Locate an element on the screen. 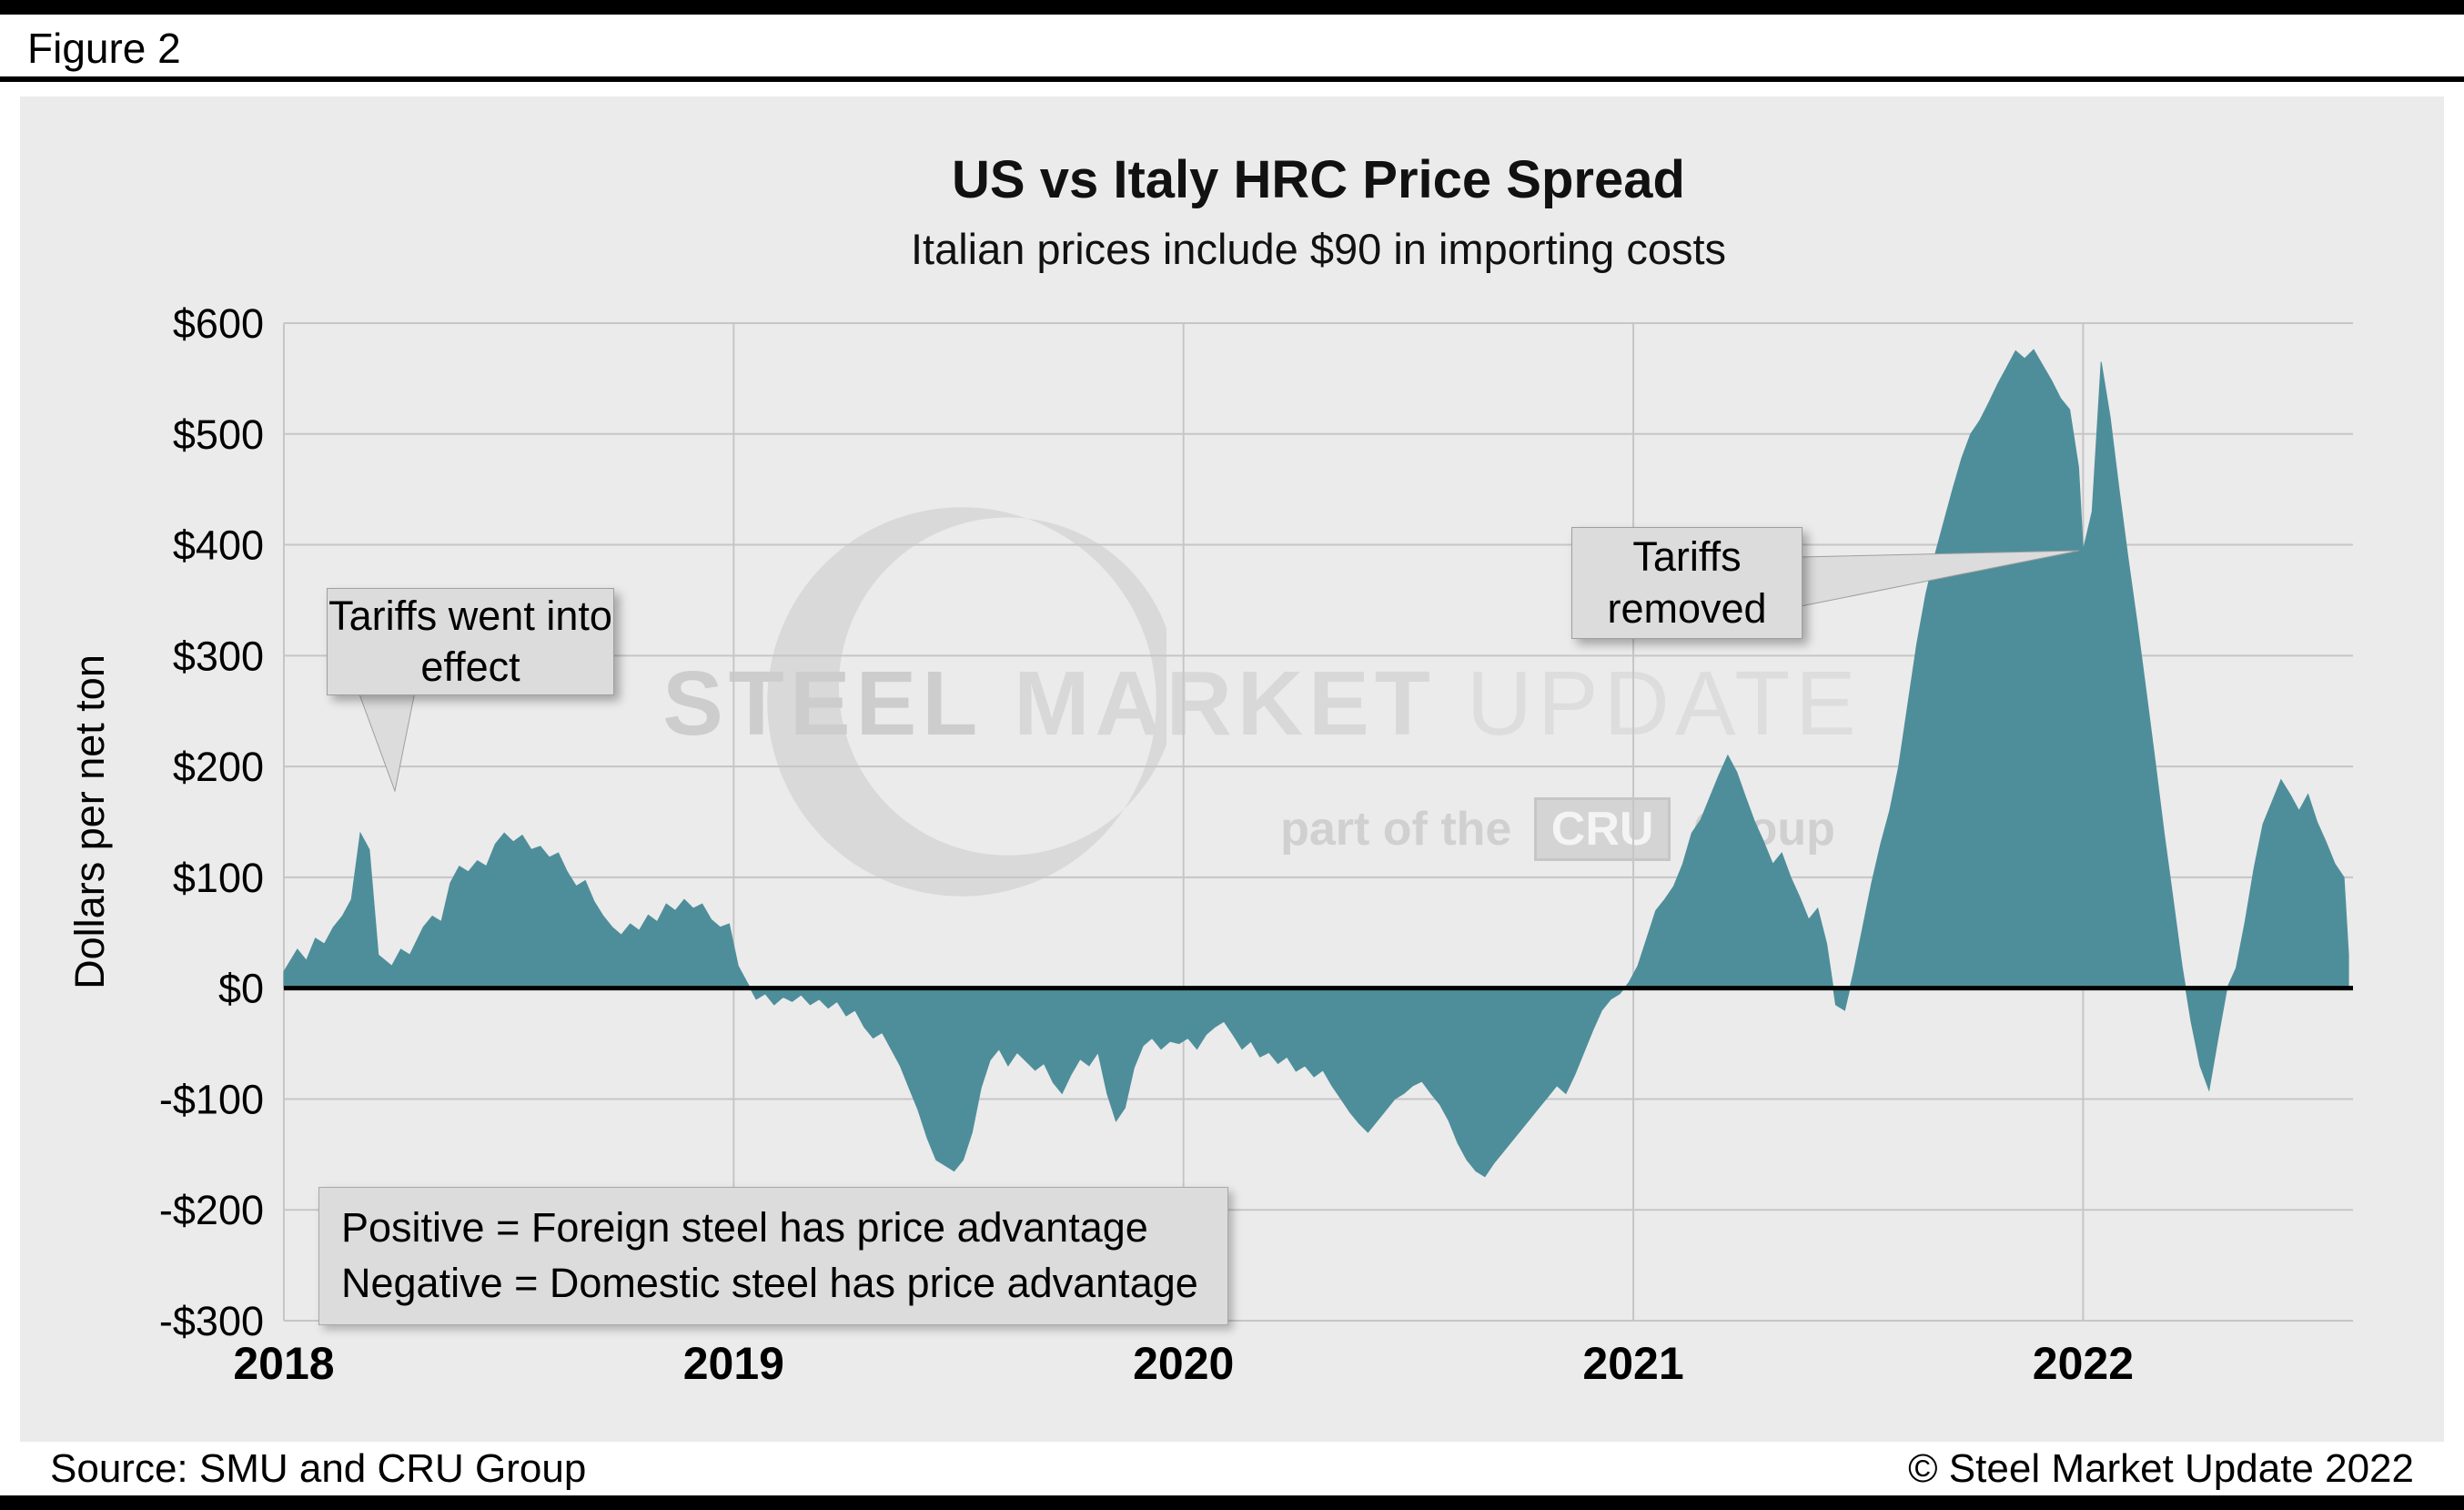 The height and width of the screenshot is (1510, 2464). y-axis-title: Dollars per net ton is located at coordinates (89, 821).